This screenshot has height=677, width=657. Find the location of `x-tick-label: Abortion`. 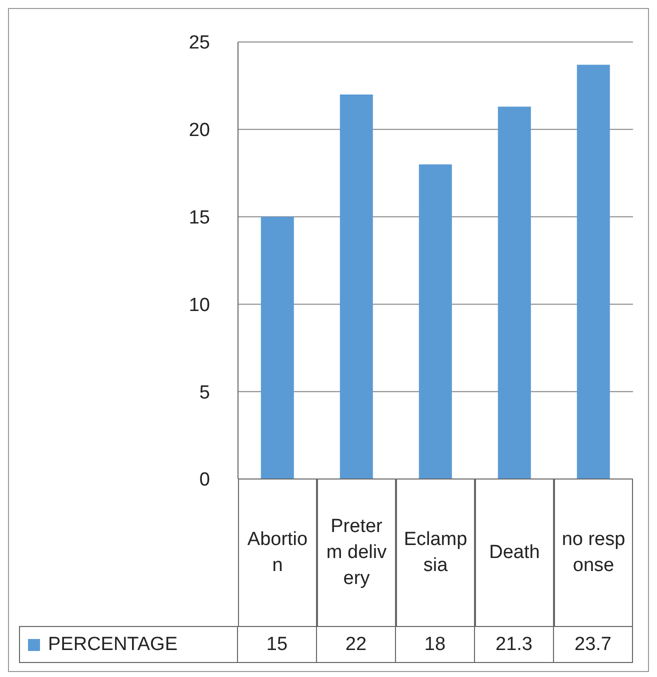

x-tick-label: Abortion is located at coordinates (277, 552).